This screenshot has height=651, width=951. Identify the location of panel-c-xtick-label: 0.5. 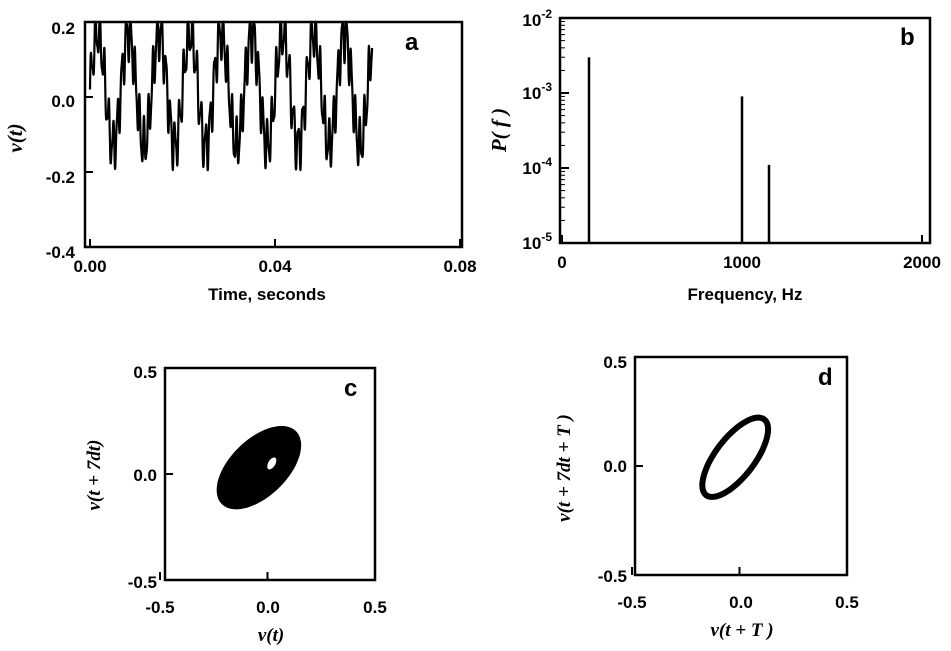
(375, 607).